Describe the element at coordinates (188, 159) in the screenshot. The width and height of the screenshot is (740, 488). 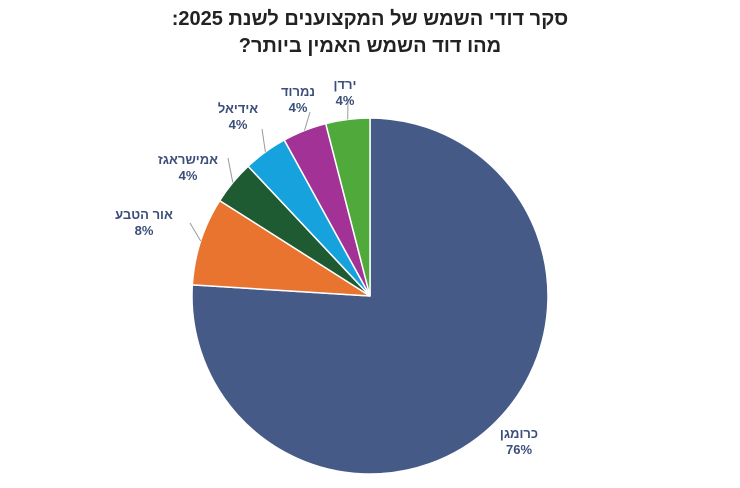
I see `slice-name-label: אמישראגז` at that location.